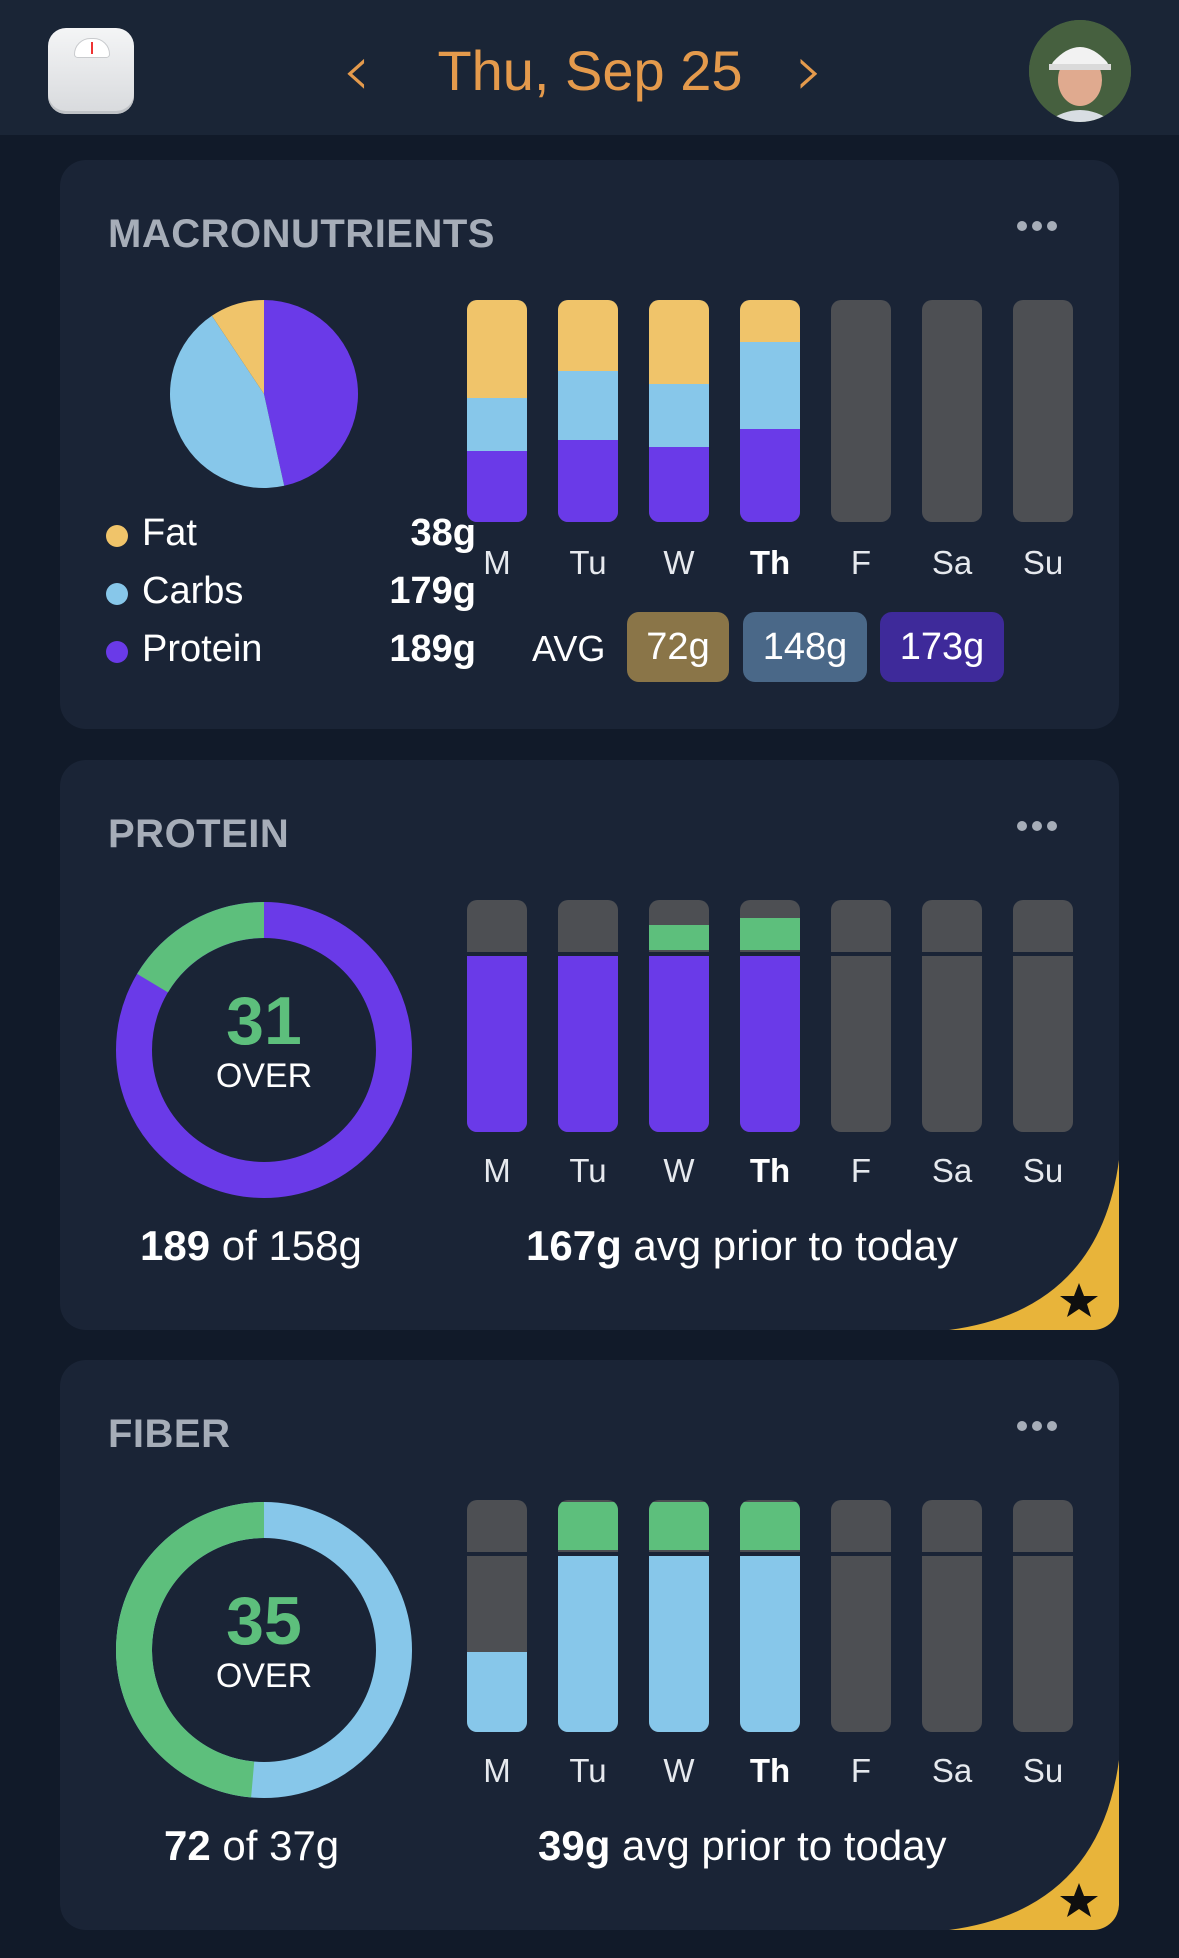 This screenshot has height=1958, width=1179. Describe the element at coordinates (1079, 1900) in the screenshot. I see `star-icon` at that location.